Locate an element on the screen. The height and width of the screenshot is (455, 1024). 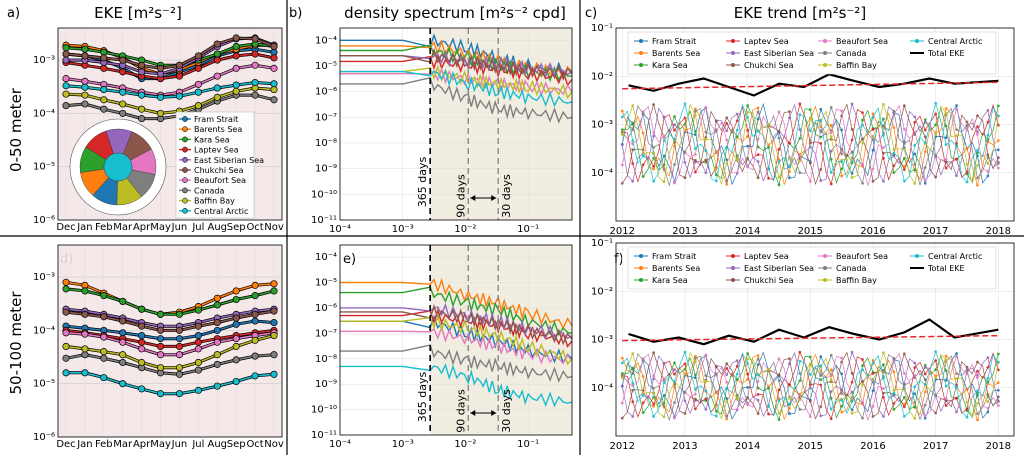
panel-d-xtick: Apr is located at coordinates (142, 444).